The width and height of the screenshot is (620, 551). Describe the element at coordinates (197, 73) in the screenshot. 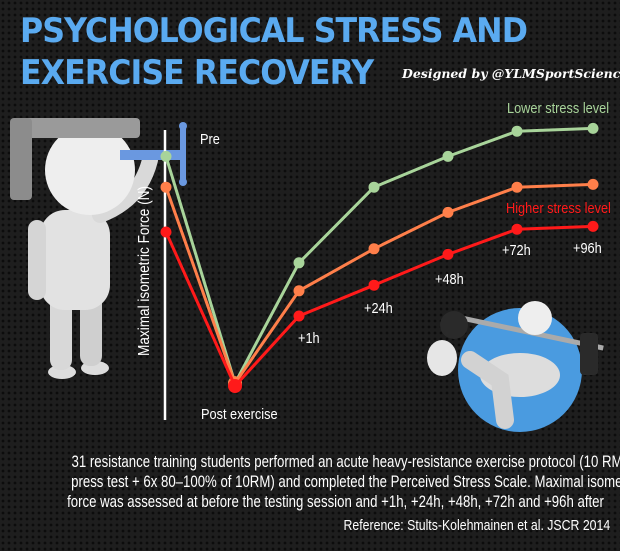

I see `title-line-2: Exercise Recovery` at that location.